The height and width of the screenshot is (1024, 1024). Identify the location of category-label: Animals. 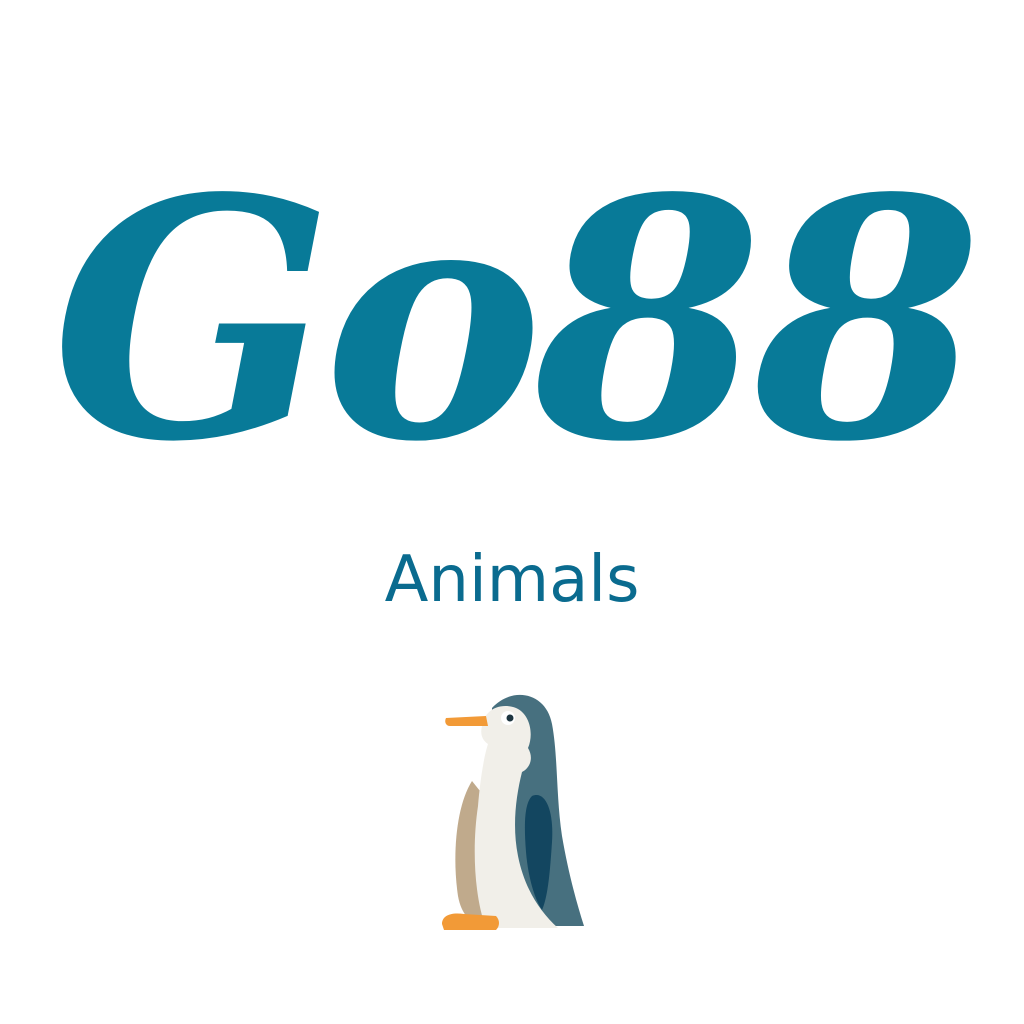
(512, 580).